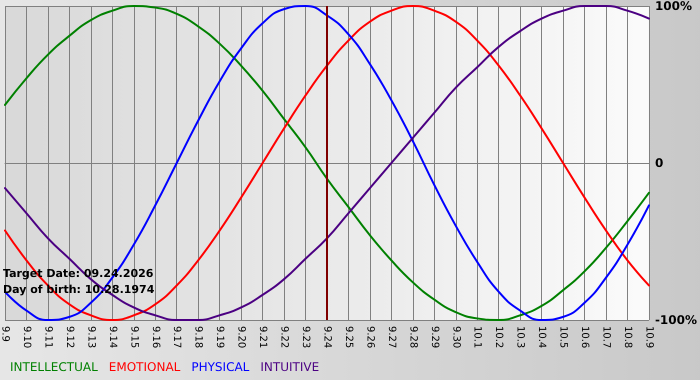 The height and width of the screenshot is (380, 700). Describe the element at coordinates (69, 337) in the screenshot. I see `x-tick-label: 9.12` at that location.